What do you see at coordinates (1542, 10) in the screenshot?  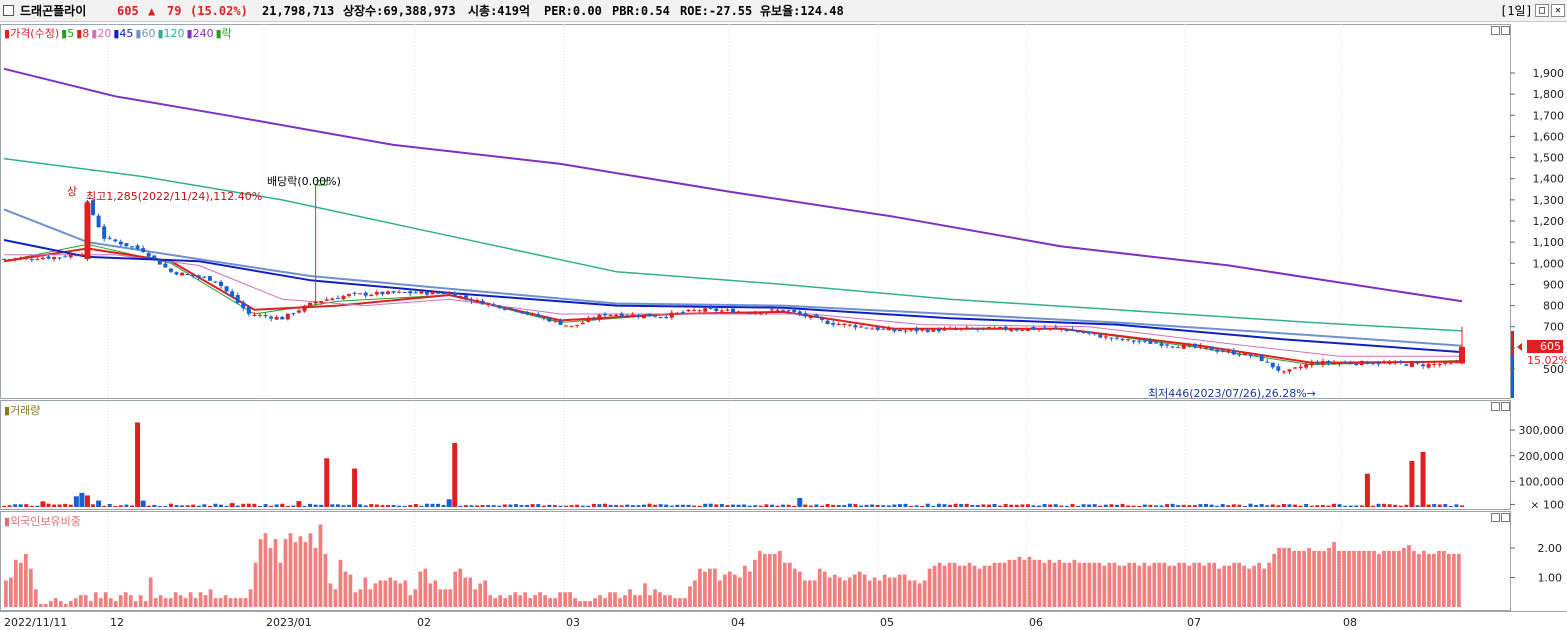 I see `window-mode-button: □` at bounding box center [1542, 10].